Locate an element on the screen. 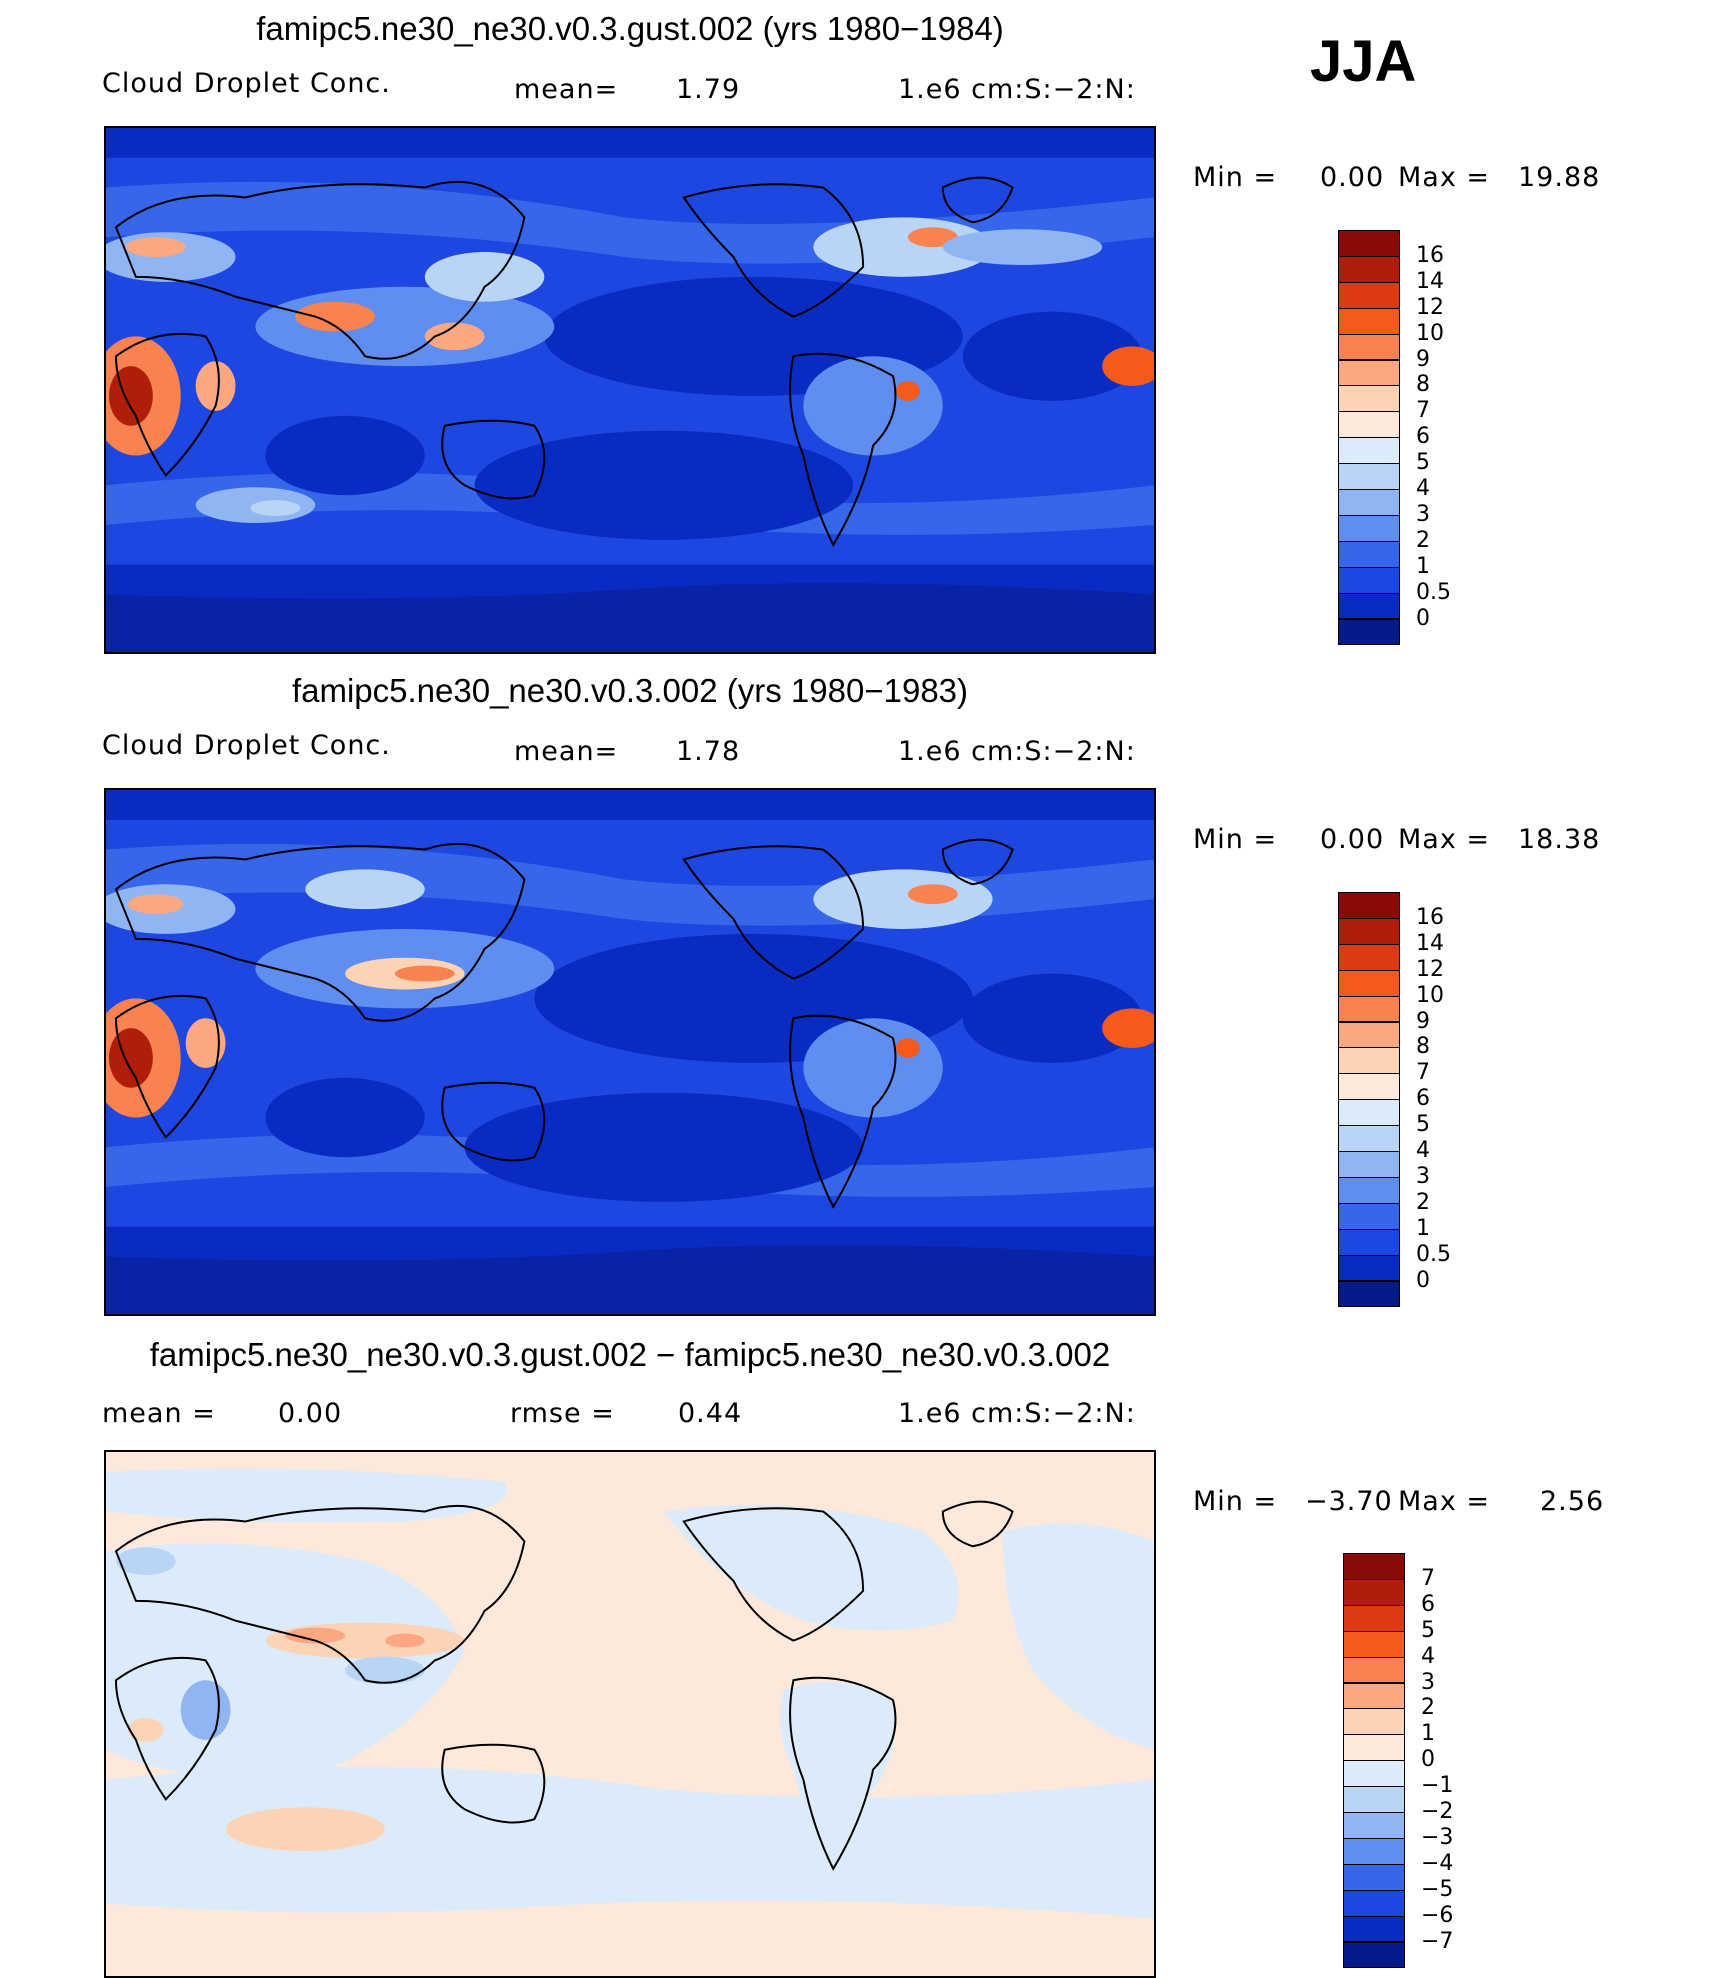 The width and height of the screenshot is (1710, 1978). panel-3-rmse-label: rmse = is located at coordinates (562, 1413).